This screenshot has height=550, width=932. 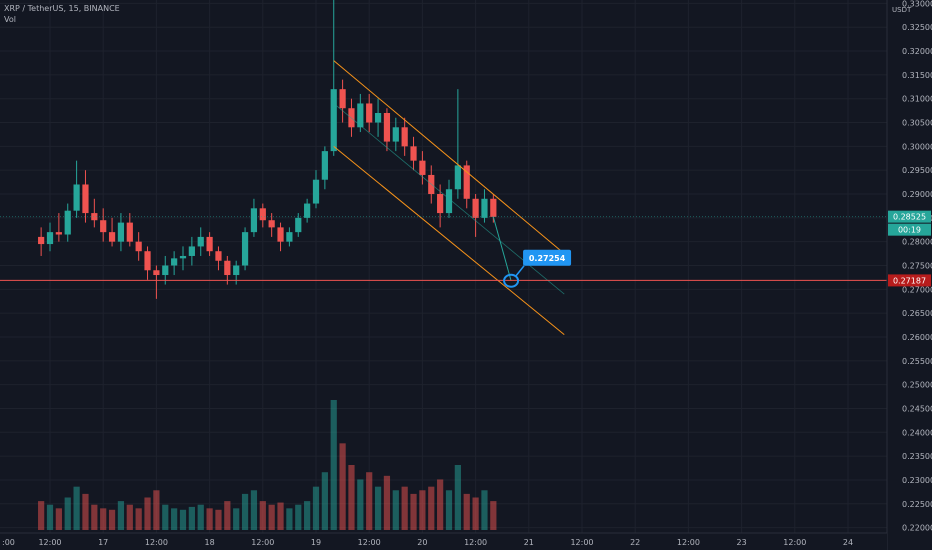 What do you see at coordinates (10, 19) in the screenshot?
I see `volume-indicator-label: Vol` at bounding box center [10, 19].